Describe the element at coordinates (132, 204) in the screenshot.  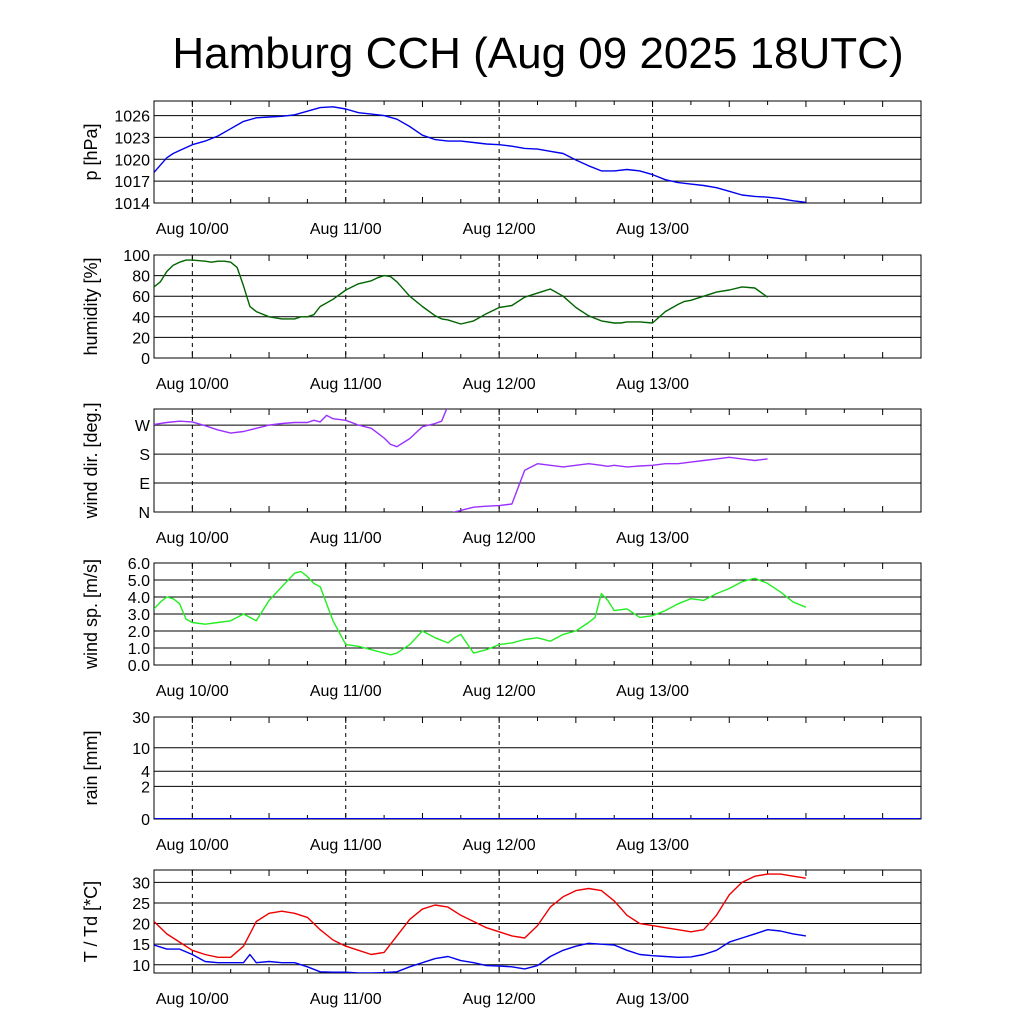
I see `y-tick-label: 1014` at that location.